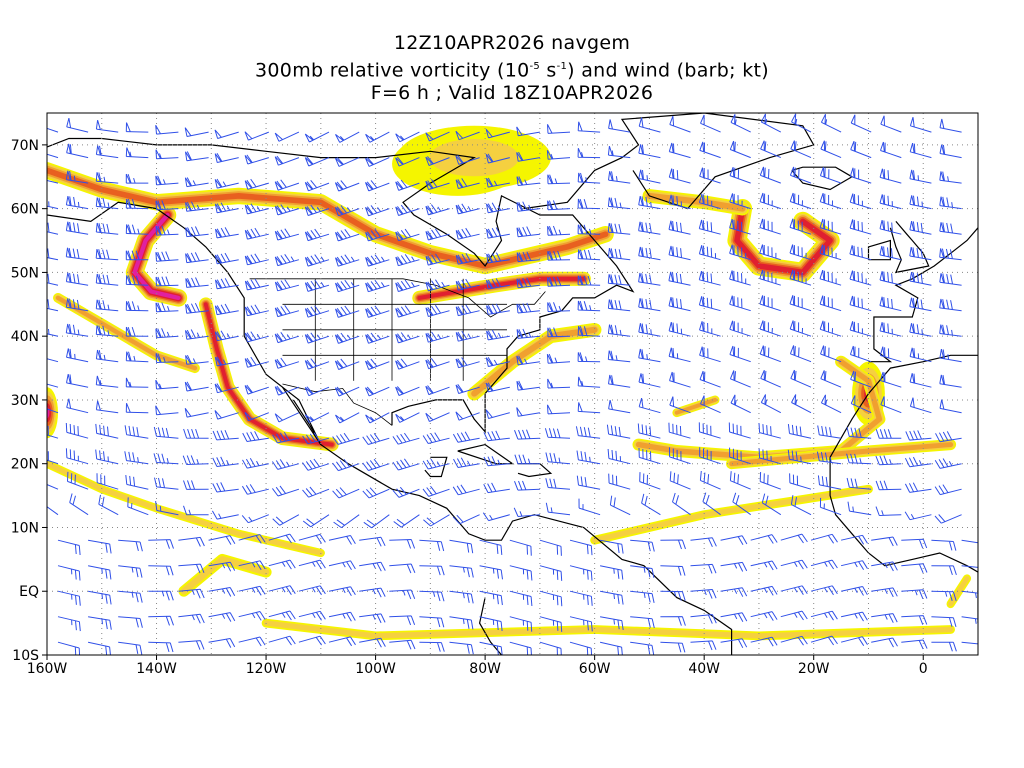  I want to click on lon-label: 140W, so click(156, 669).